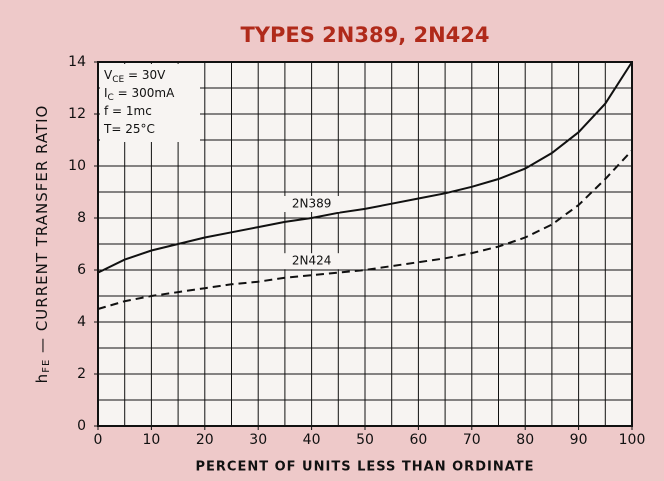 The width and height of the screenshot is (664, 481). Describe the element at coordinates (81, 322) in the screenshot. I see `y-tick-label: 4` at that location.